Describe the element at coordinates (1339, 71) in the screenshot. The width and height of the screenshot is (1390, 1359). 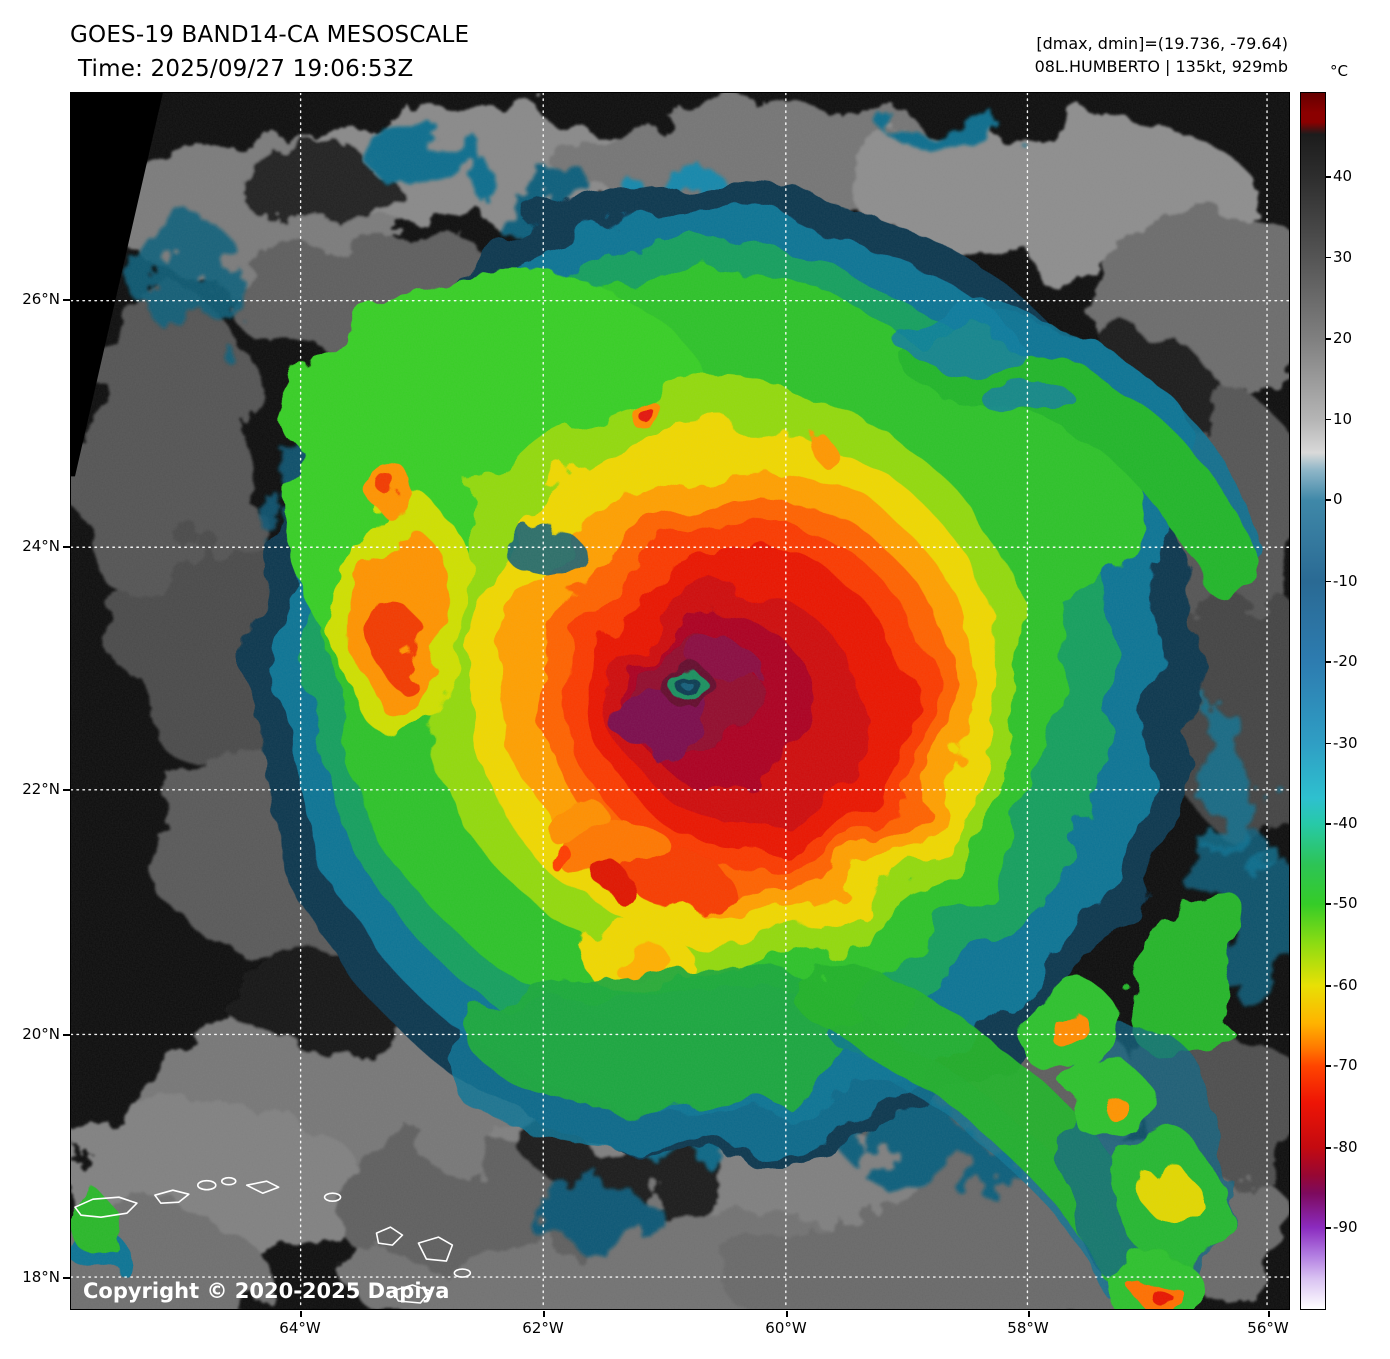
I see `colorbar-unit-label: °C` at that location.